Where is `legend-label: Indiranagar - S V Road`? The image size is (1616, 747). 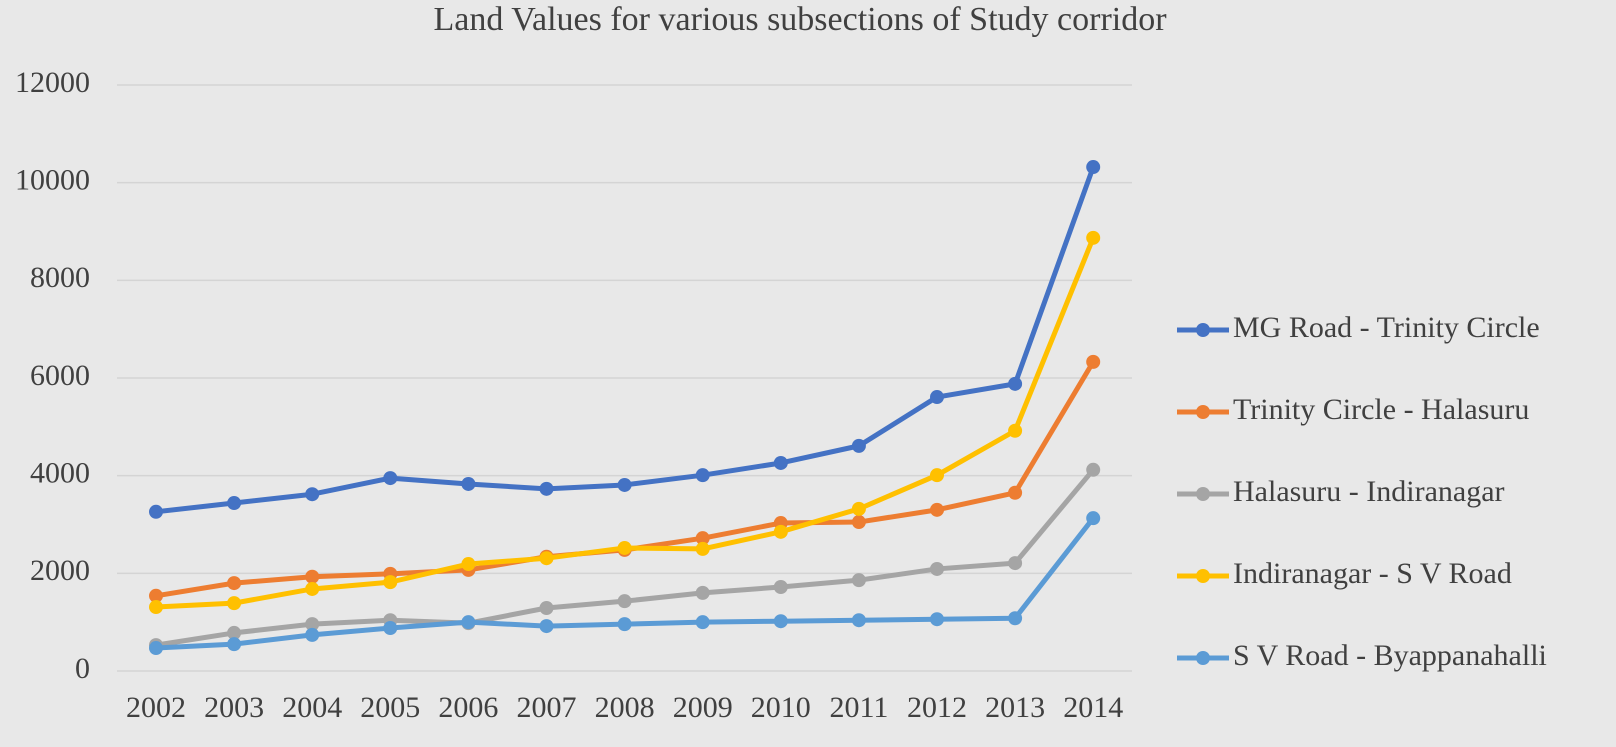 legend-label: Indiranagar - S V Road is located at coordinates (1372, 573).